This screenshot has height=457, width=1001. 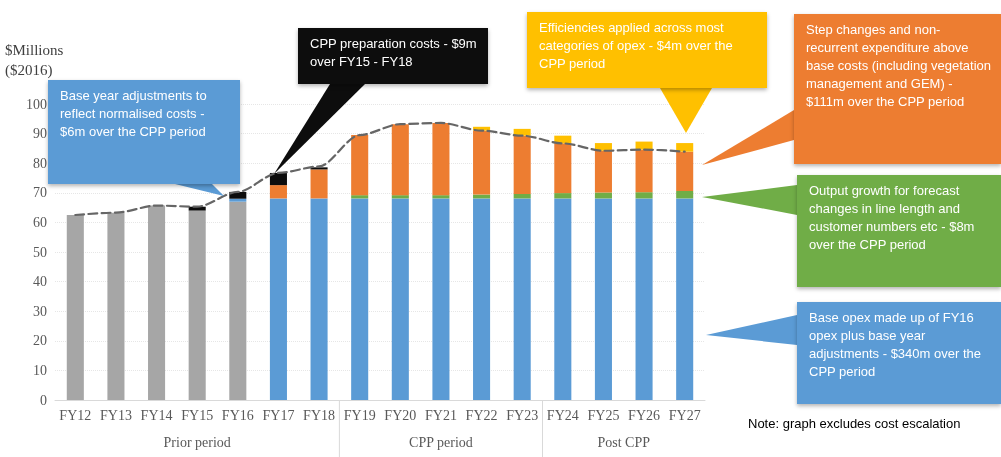 What do you see at coordinates (644, 415) in the screenshot?
I see `x-tick-label: FY26` at bounding box center [644, 415].